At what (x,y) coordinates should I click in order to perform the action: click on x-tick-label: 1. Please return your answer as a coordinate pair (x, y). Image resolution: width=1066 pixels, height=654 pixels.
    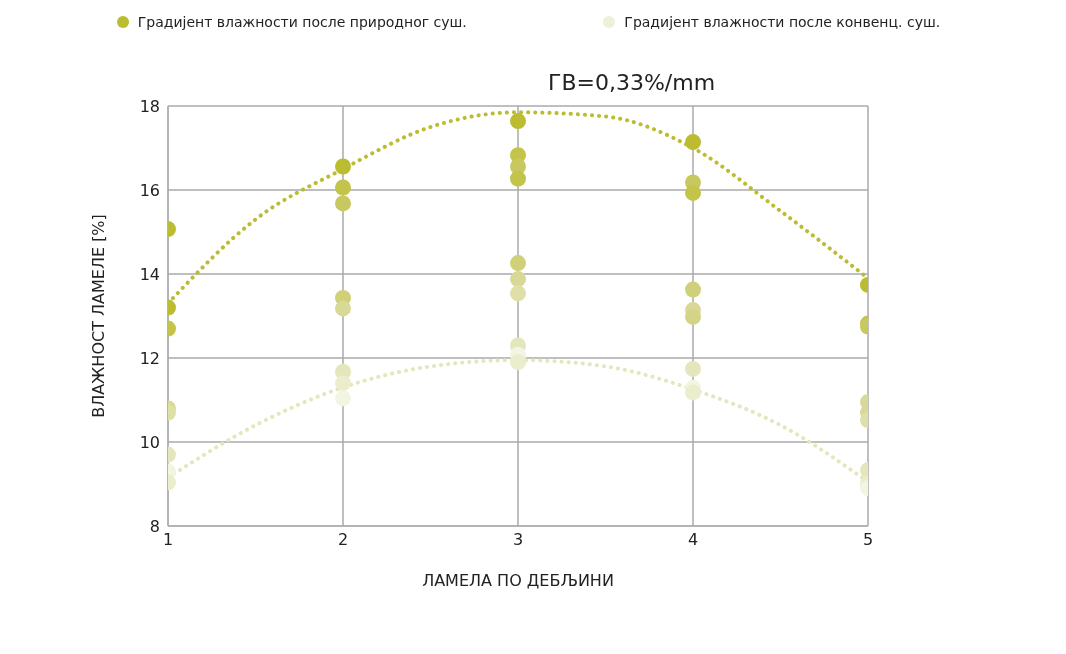
    Looking at the image, I should click on (168, 540).